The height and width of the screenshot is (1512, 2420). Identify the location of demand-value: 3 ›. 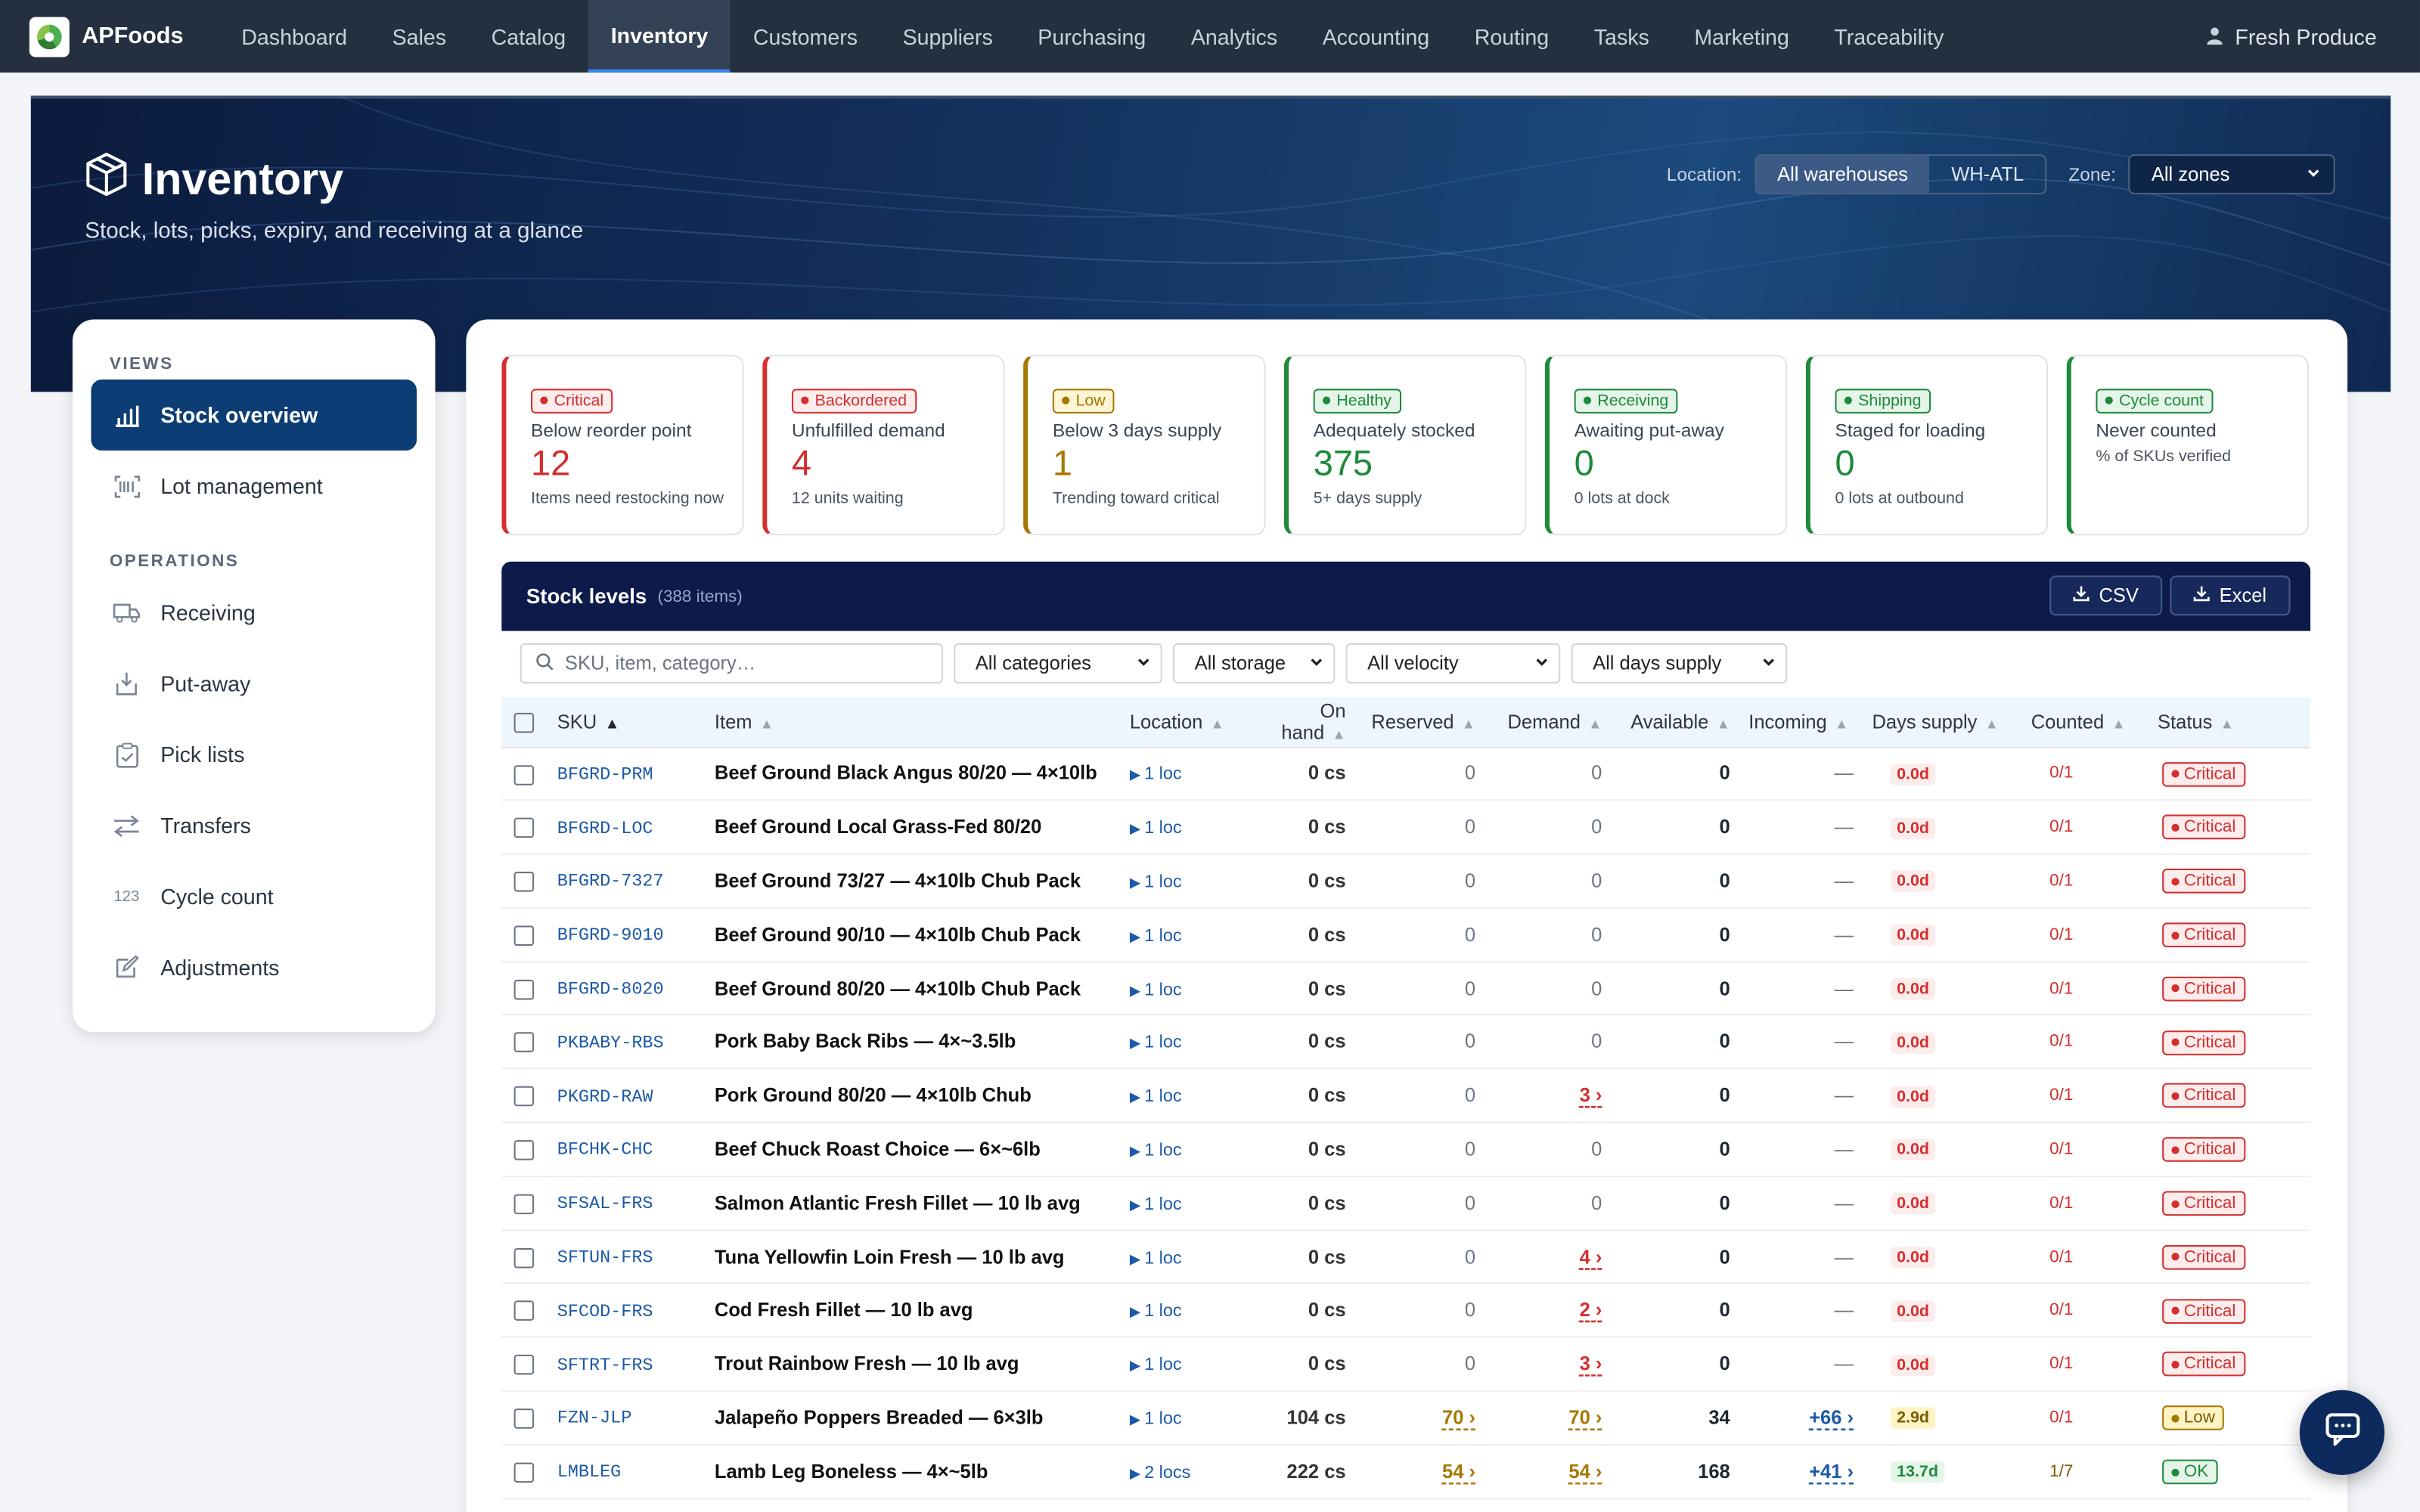
(1590, 1096).